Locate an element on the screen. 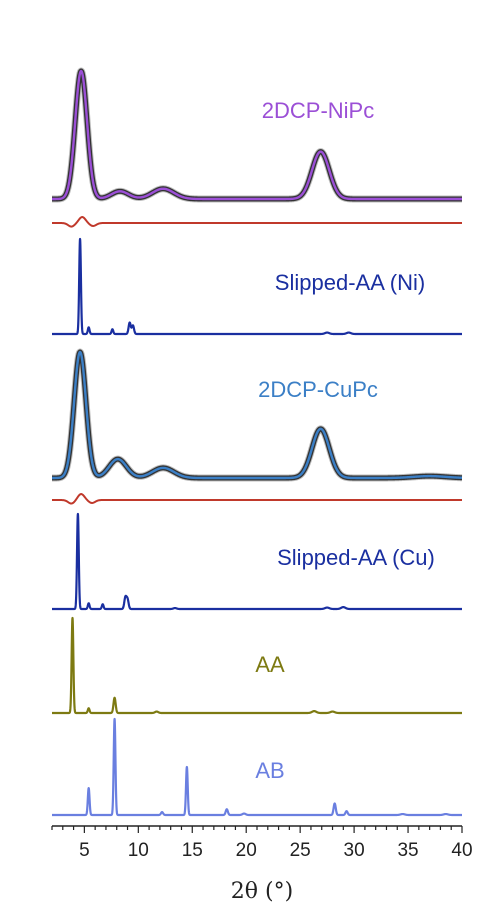 This screenshot has width=494, height=919. pattern-label: 2DCP-CuPc is located at coordinates (318, 389).